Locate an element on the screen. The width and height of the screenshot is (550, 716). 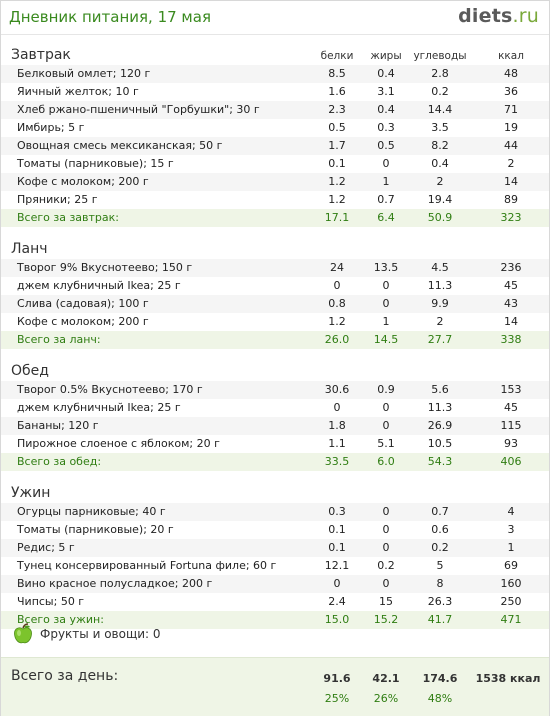
meal-total-protein: 17.1 is located at coordinates (337, 217).